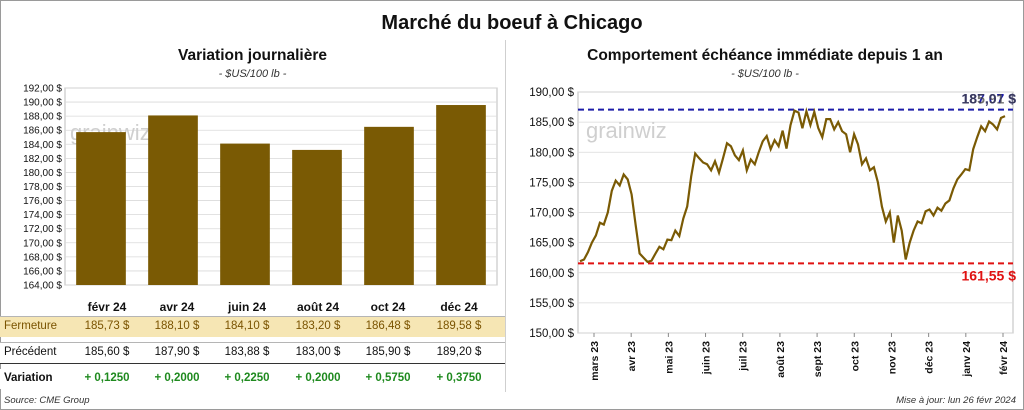 The width and height of the screenshot is (1024, 410). Describe the element at coordinates (252, 74) in the screenshot. I see `left-chart-subtitle: - $US/100 lb -` at that location.